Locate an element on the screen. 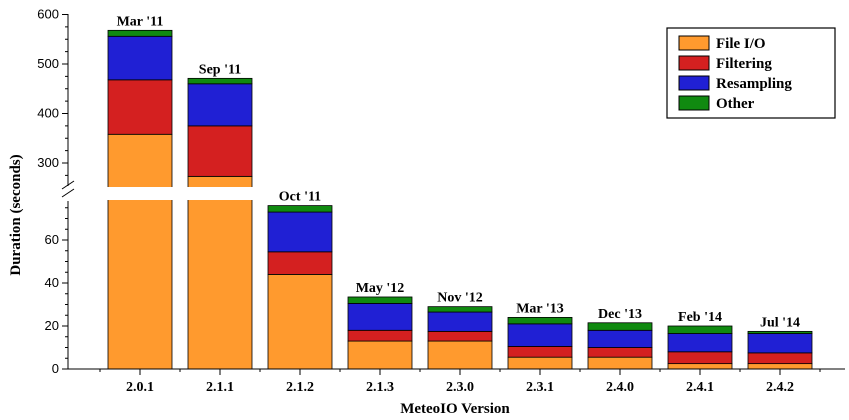 This screenshot has height=420, width=849. x-tick-label: 2.3.0 is located at coordinates (460, 387).